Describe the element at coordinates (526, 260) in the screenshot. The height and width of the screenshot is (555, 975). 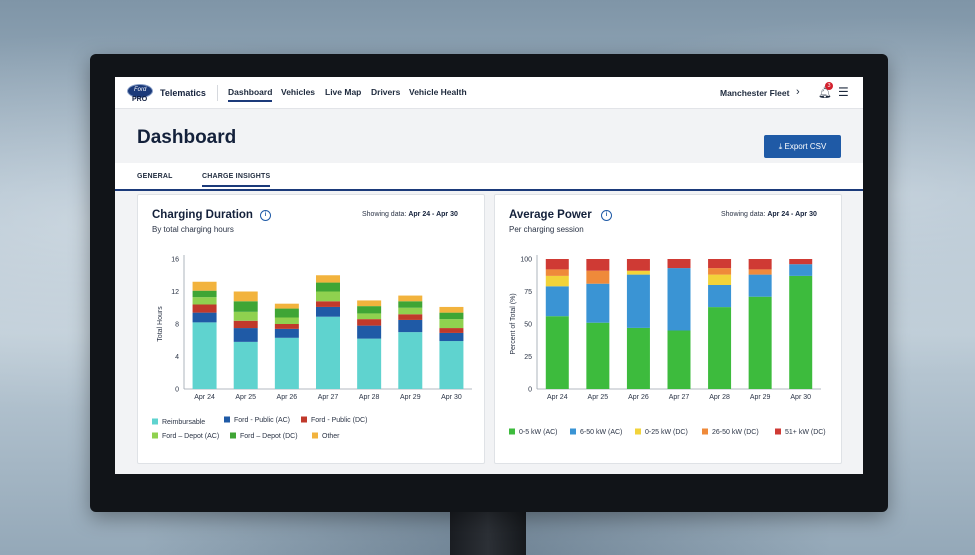
I see `y-tick-label: 100` at that location.